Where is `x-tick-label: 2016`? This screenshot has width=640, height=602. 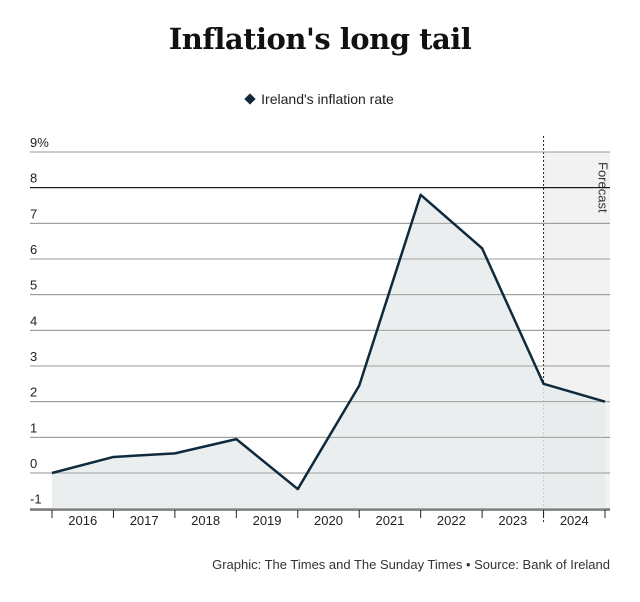
x-tick-label: 2016 is located at coordinates (82, 520).